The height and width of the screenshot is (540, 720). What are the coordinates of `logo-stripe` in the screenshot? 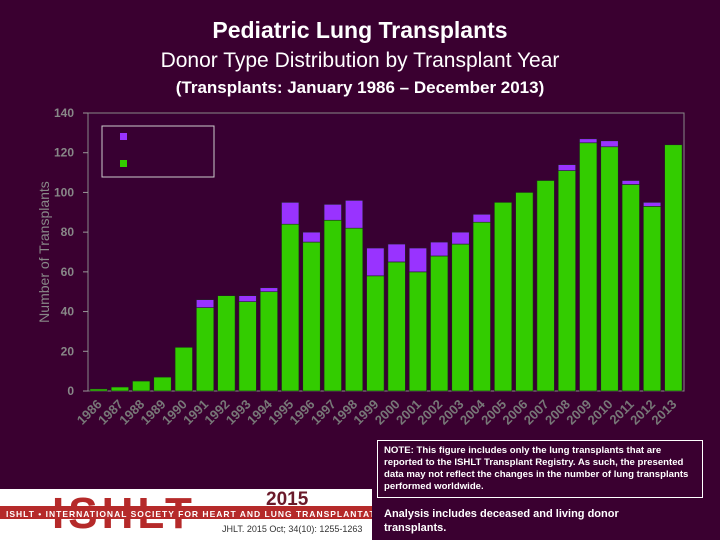 It's located at (186, 512).